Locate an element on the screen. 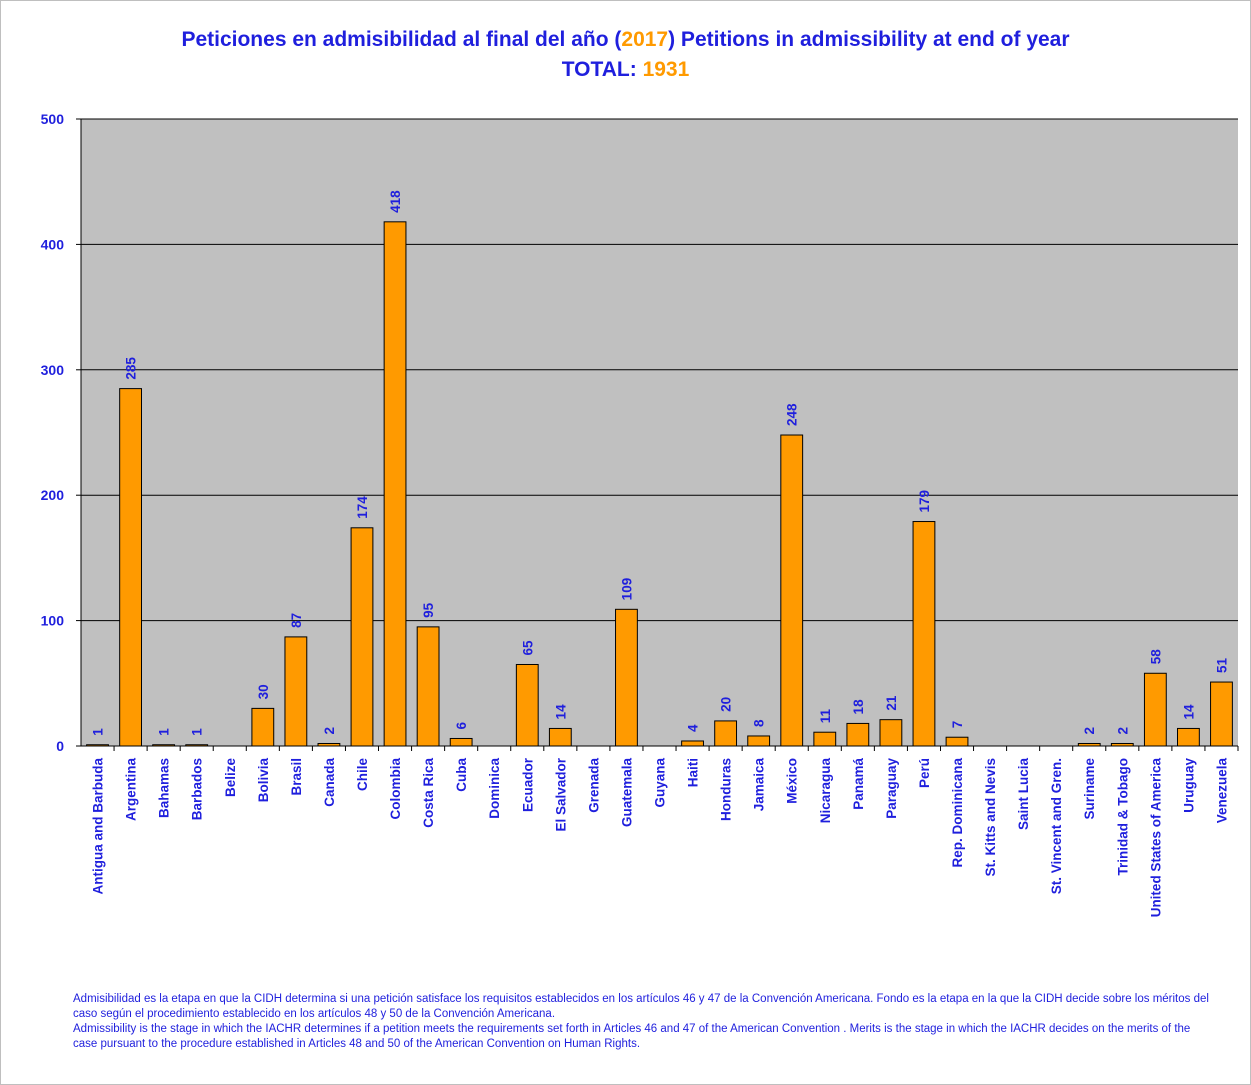 Image resolution: width=1251 pixels, height=1085 pixels. y-tick-label: 100 is located at coordinates (53, 621).